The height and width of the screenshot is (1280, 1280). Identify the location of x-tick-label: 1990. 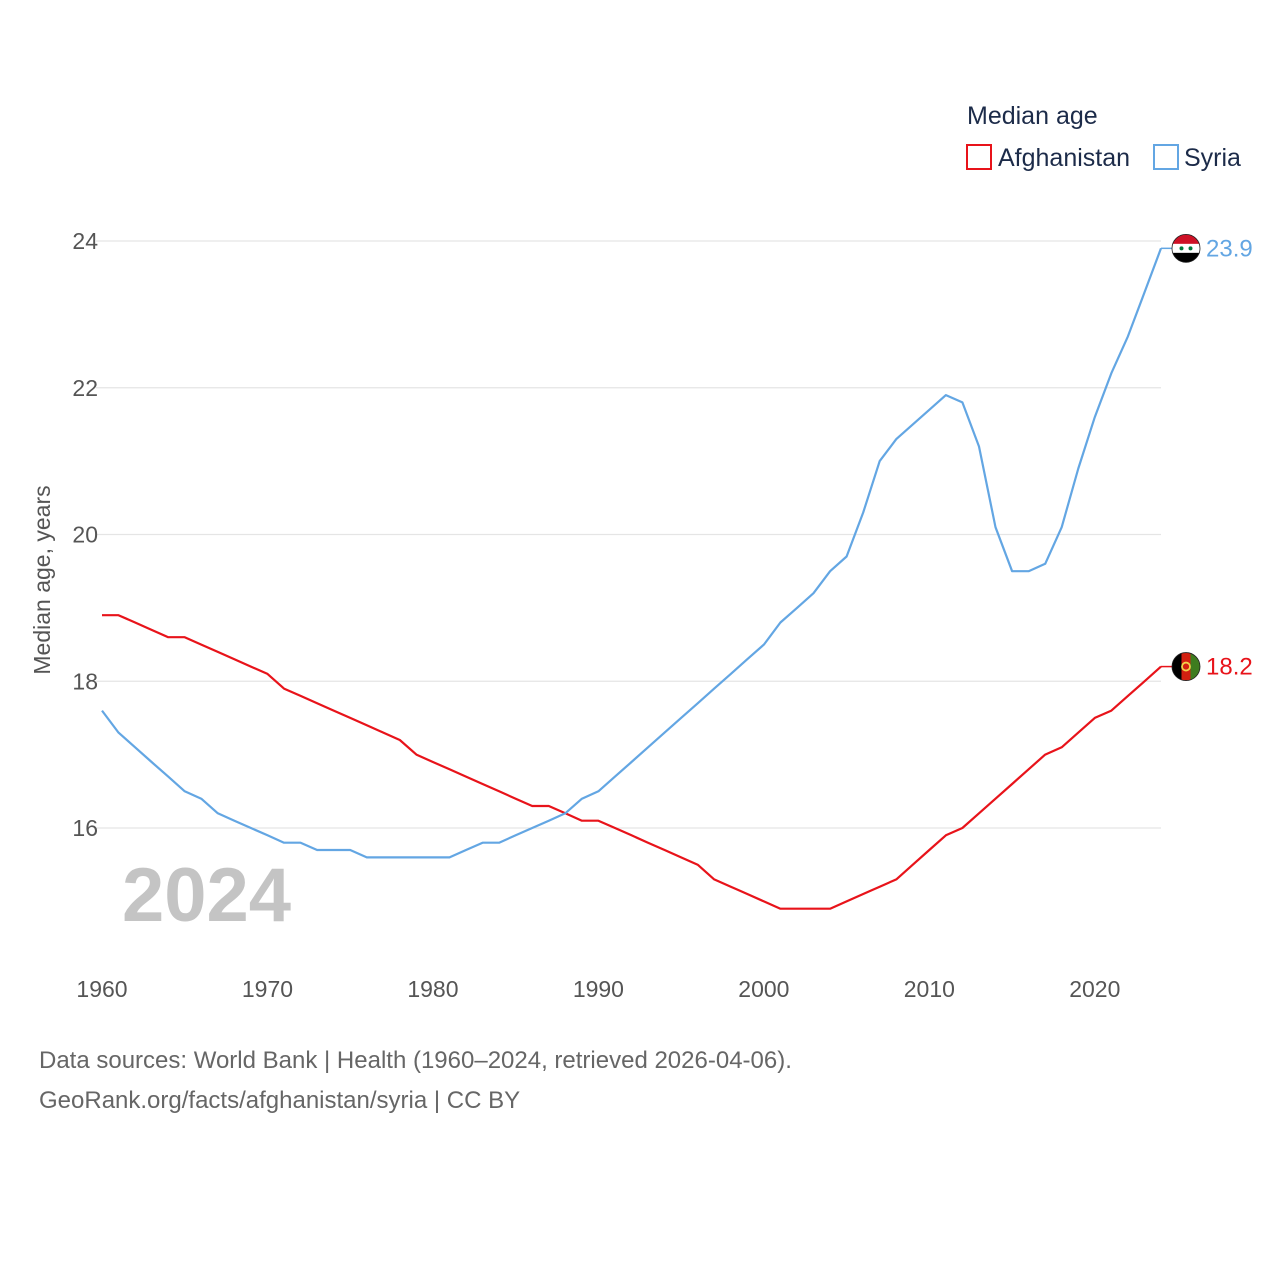
(598, 989).